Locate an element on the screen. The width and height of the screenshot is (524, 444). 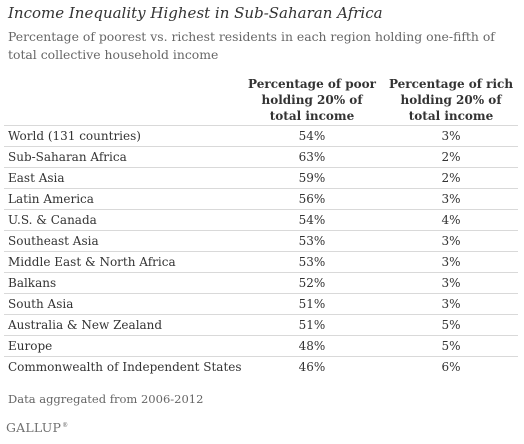
table-row: South Asia 51% 3% is located at coordinates (261, 303).